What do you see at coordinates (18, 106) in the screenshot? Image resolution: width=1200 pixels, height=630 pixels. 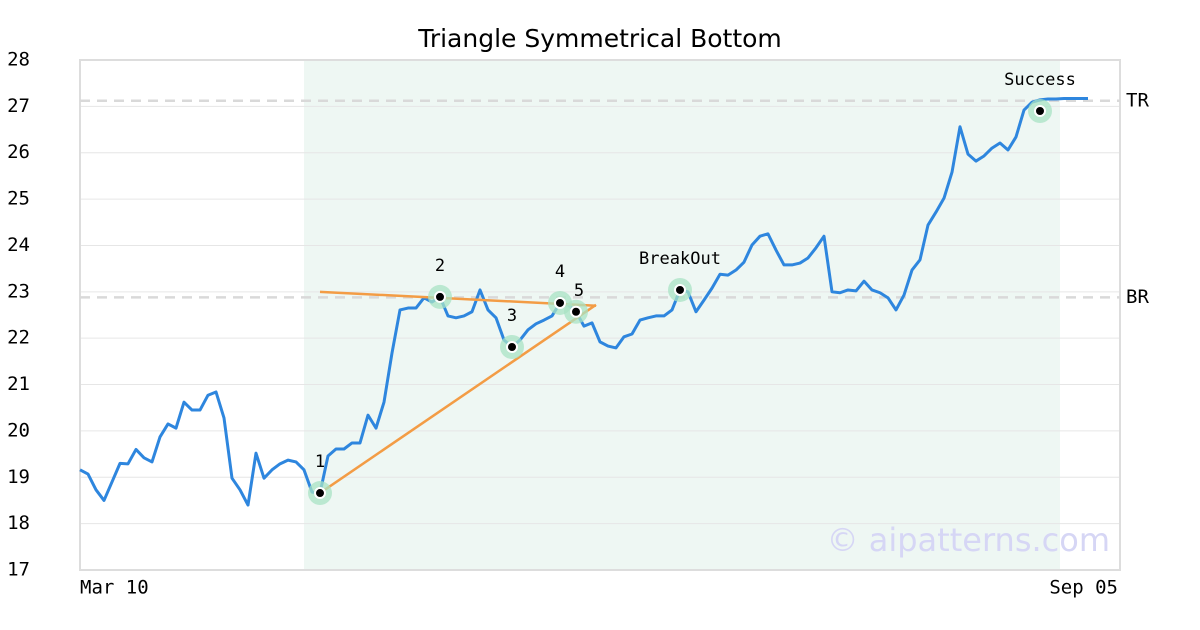 I see `y-tick-label: 27` at bounding box center [18, 106].